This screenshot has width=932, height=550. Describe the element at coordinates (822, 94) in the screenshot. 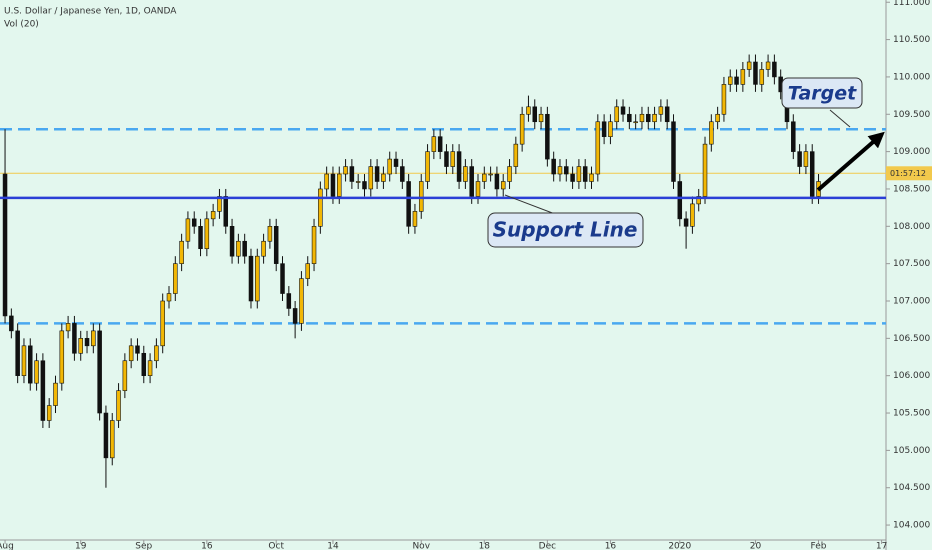

I see `target-label: Target` at that location.